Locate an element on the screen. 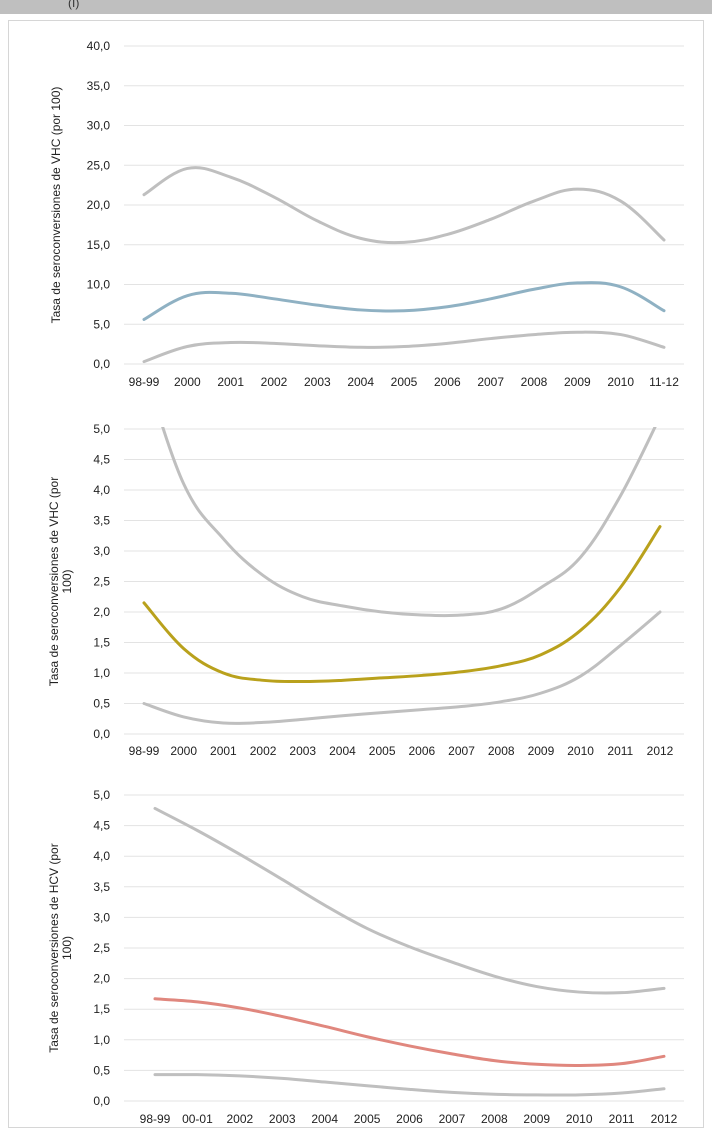 Image resolution: width=712 pixels, height=1136 pixels. y-tick-label: 35,0 is located at coordinates (99, 86).